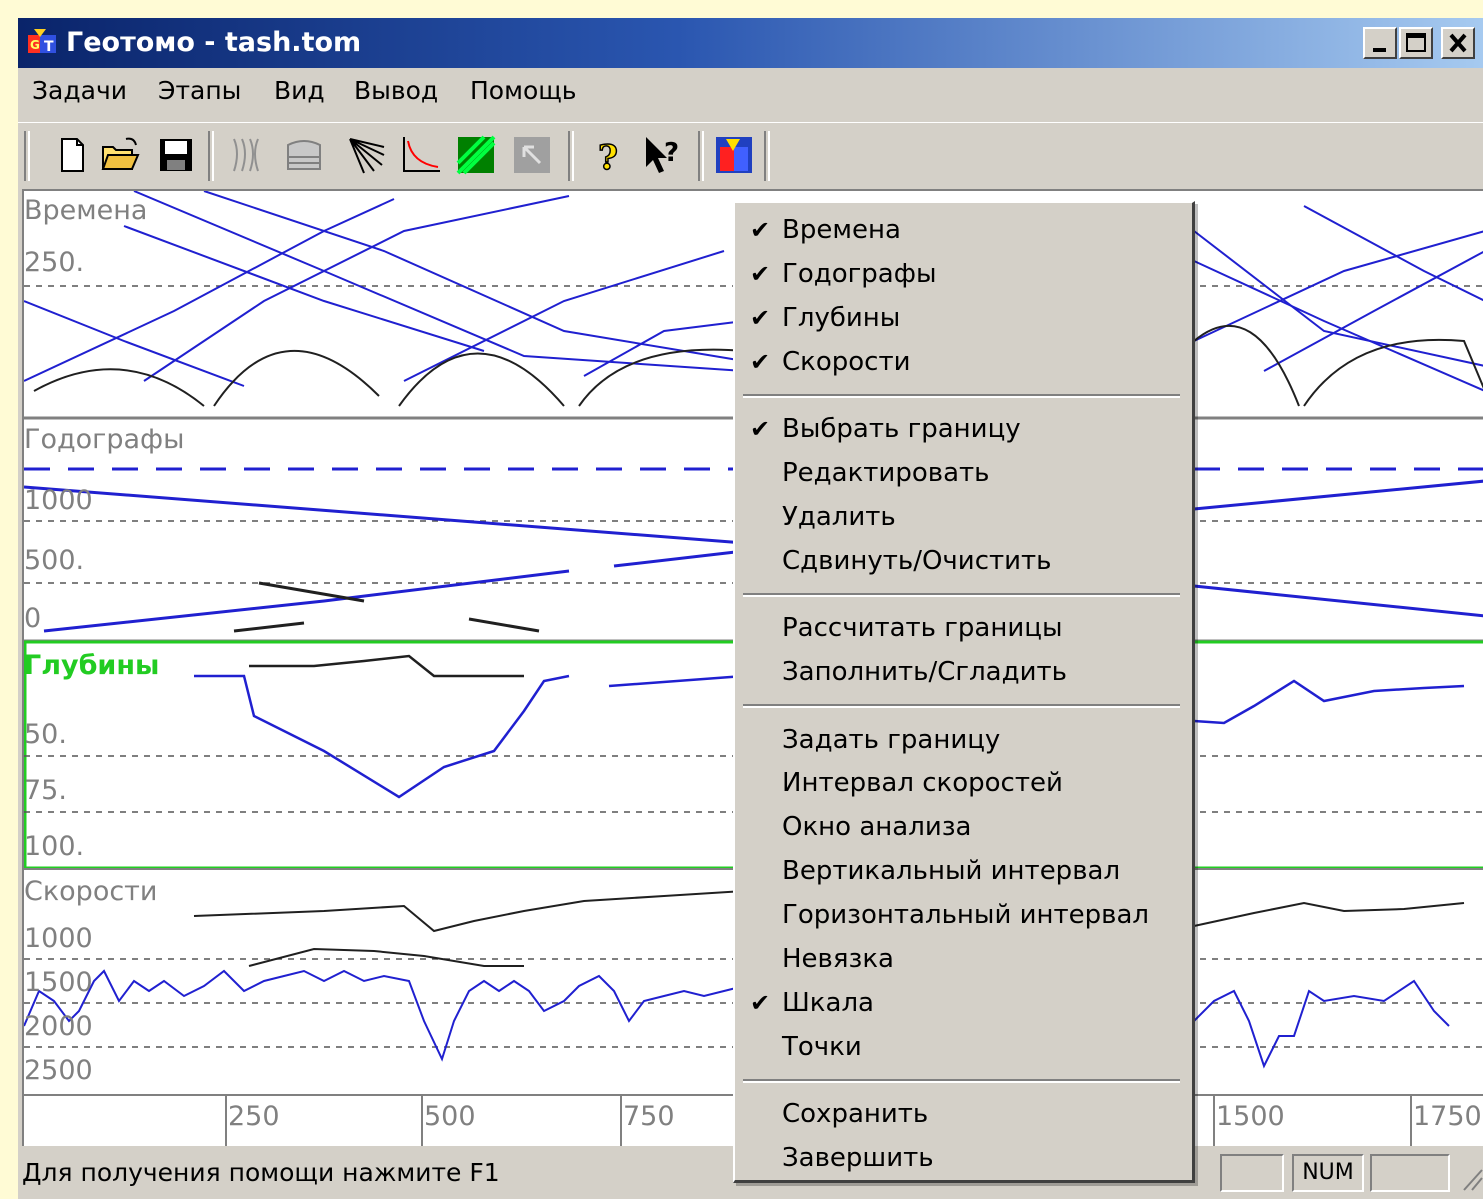  What do you see at coordinates (120, 155) in the screenshot?
I see `open-folder-icon` at bounding box center [120, 155].